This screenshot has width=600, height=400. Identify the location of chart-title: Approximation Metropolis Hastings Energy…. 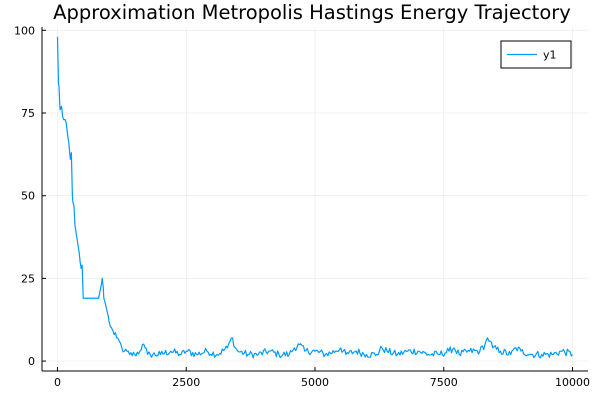
(312, 12).